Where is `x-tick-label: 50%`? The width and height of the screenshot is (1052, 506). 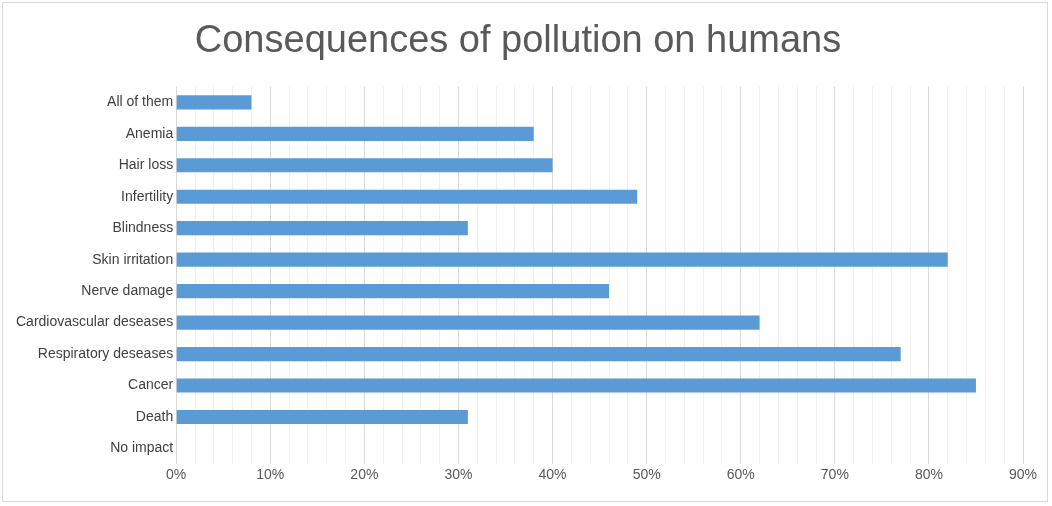 x-tick-label: 50% is located at coordinates (646, 474).